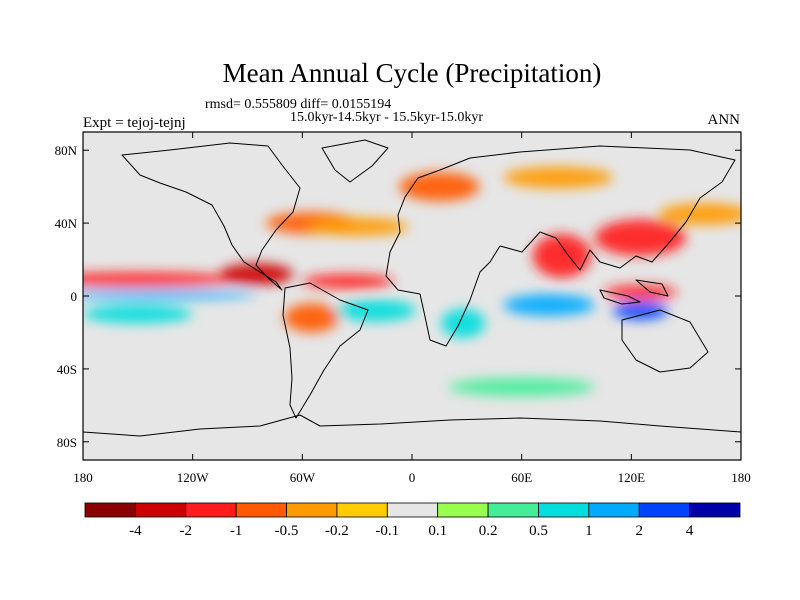  I want to click on colorbar-label-9: 1, so click(589, 531).